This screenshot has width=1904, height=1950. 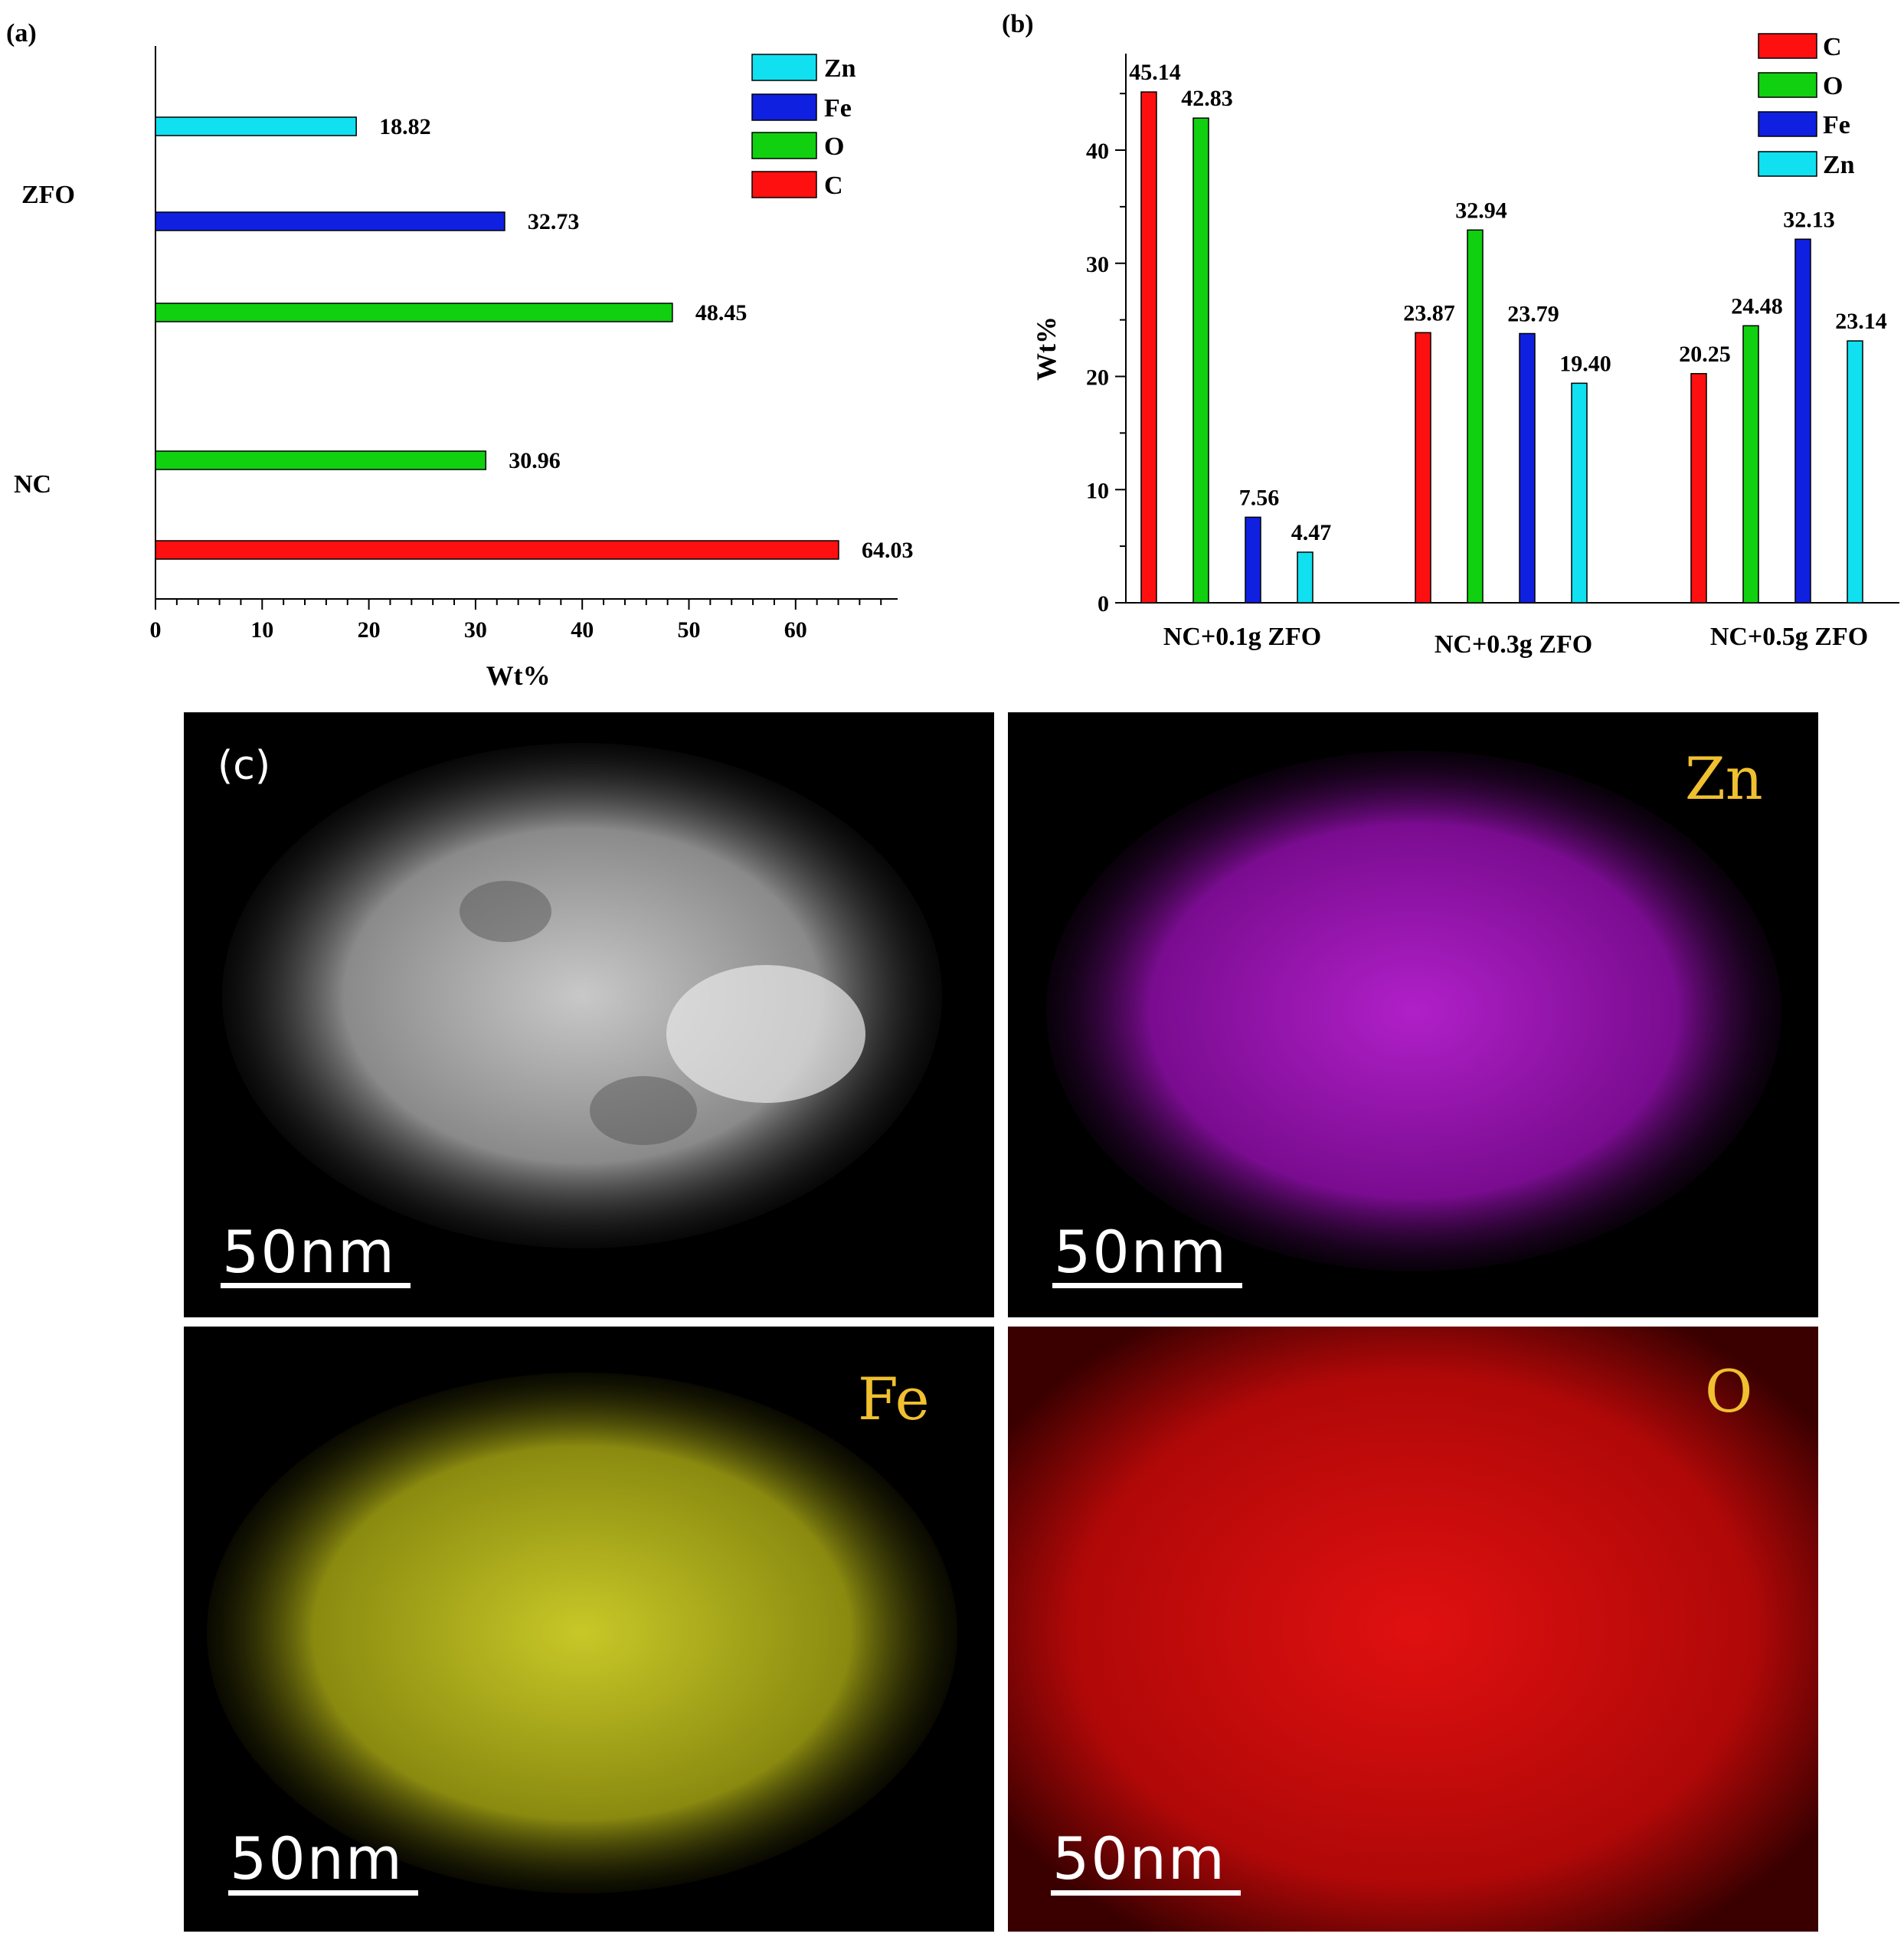 What do you see at coordinates (414, 312) in the screenshot?
I see `bar-zfo-o` at bounding box center [414, 312].